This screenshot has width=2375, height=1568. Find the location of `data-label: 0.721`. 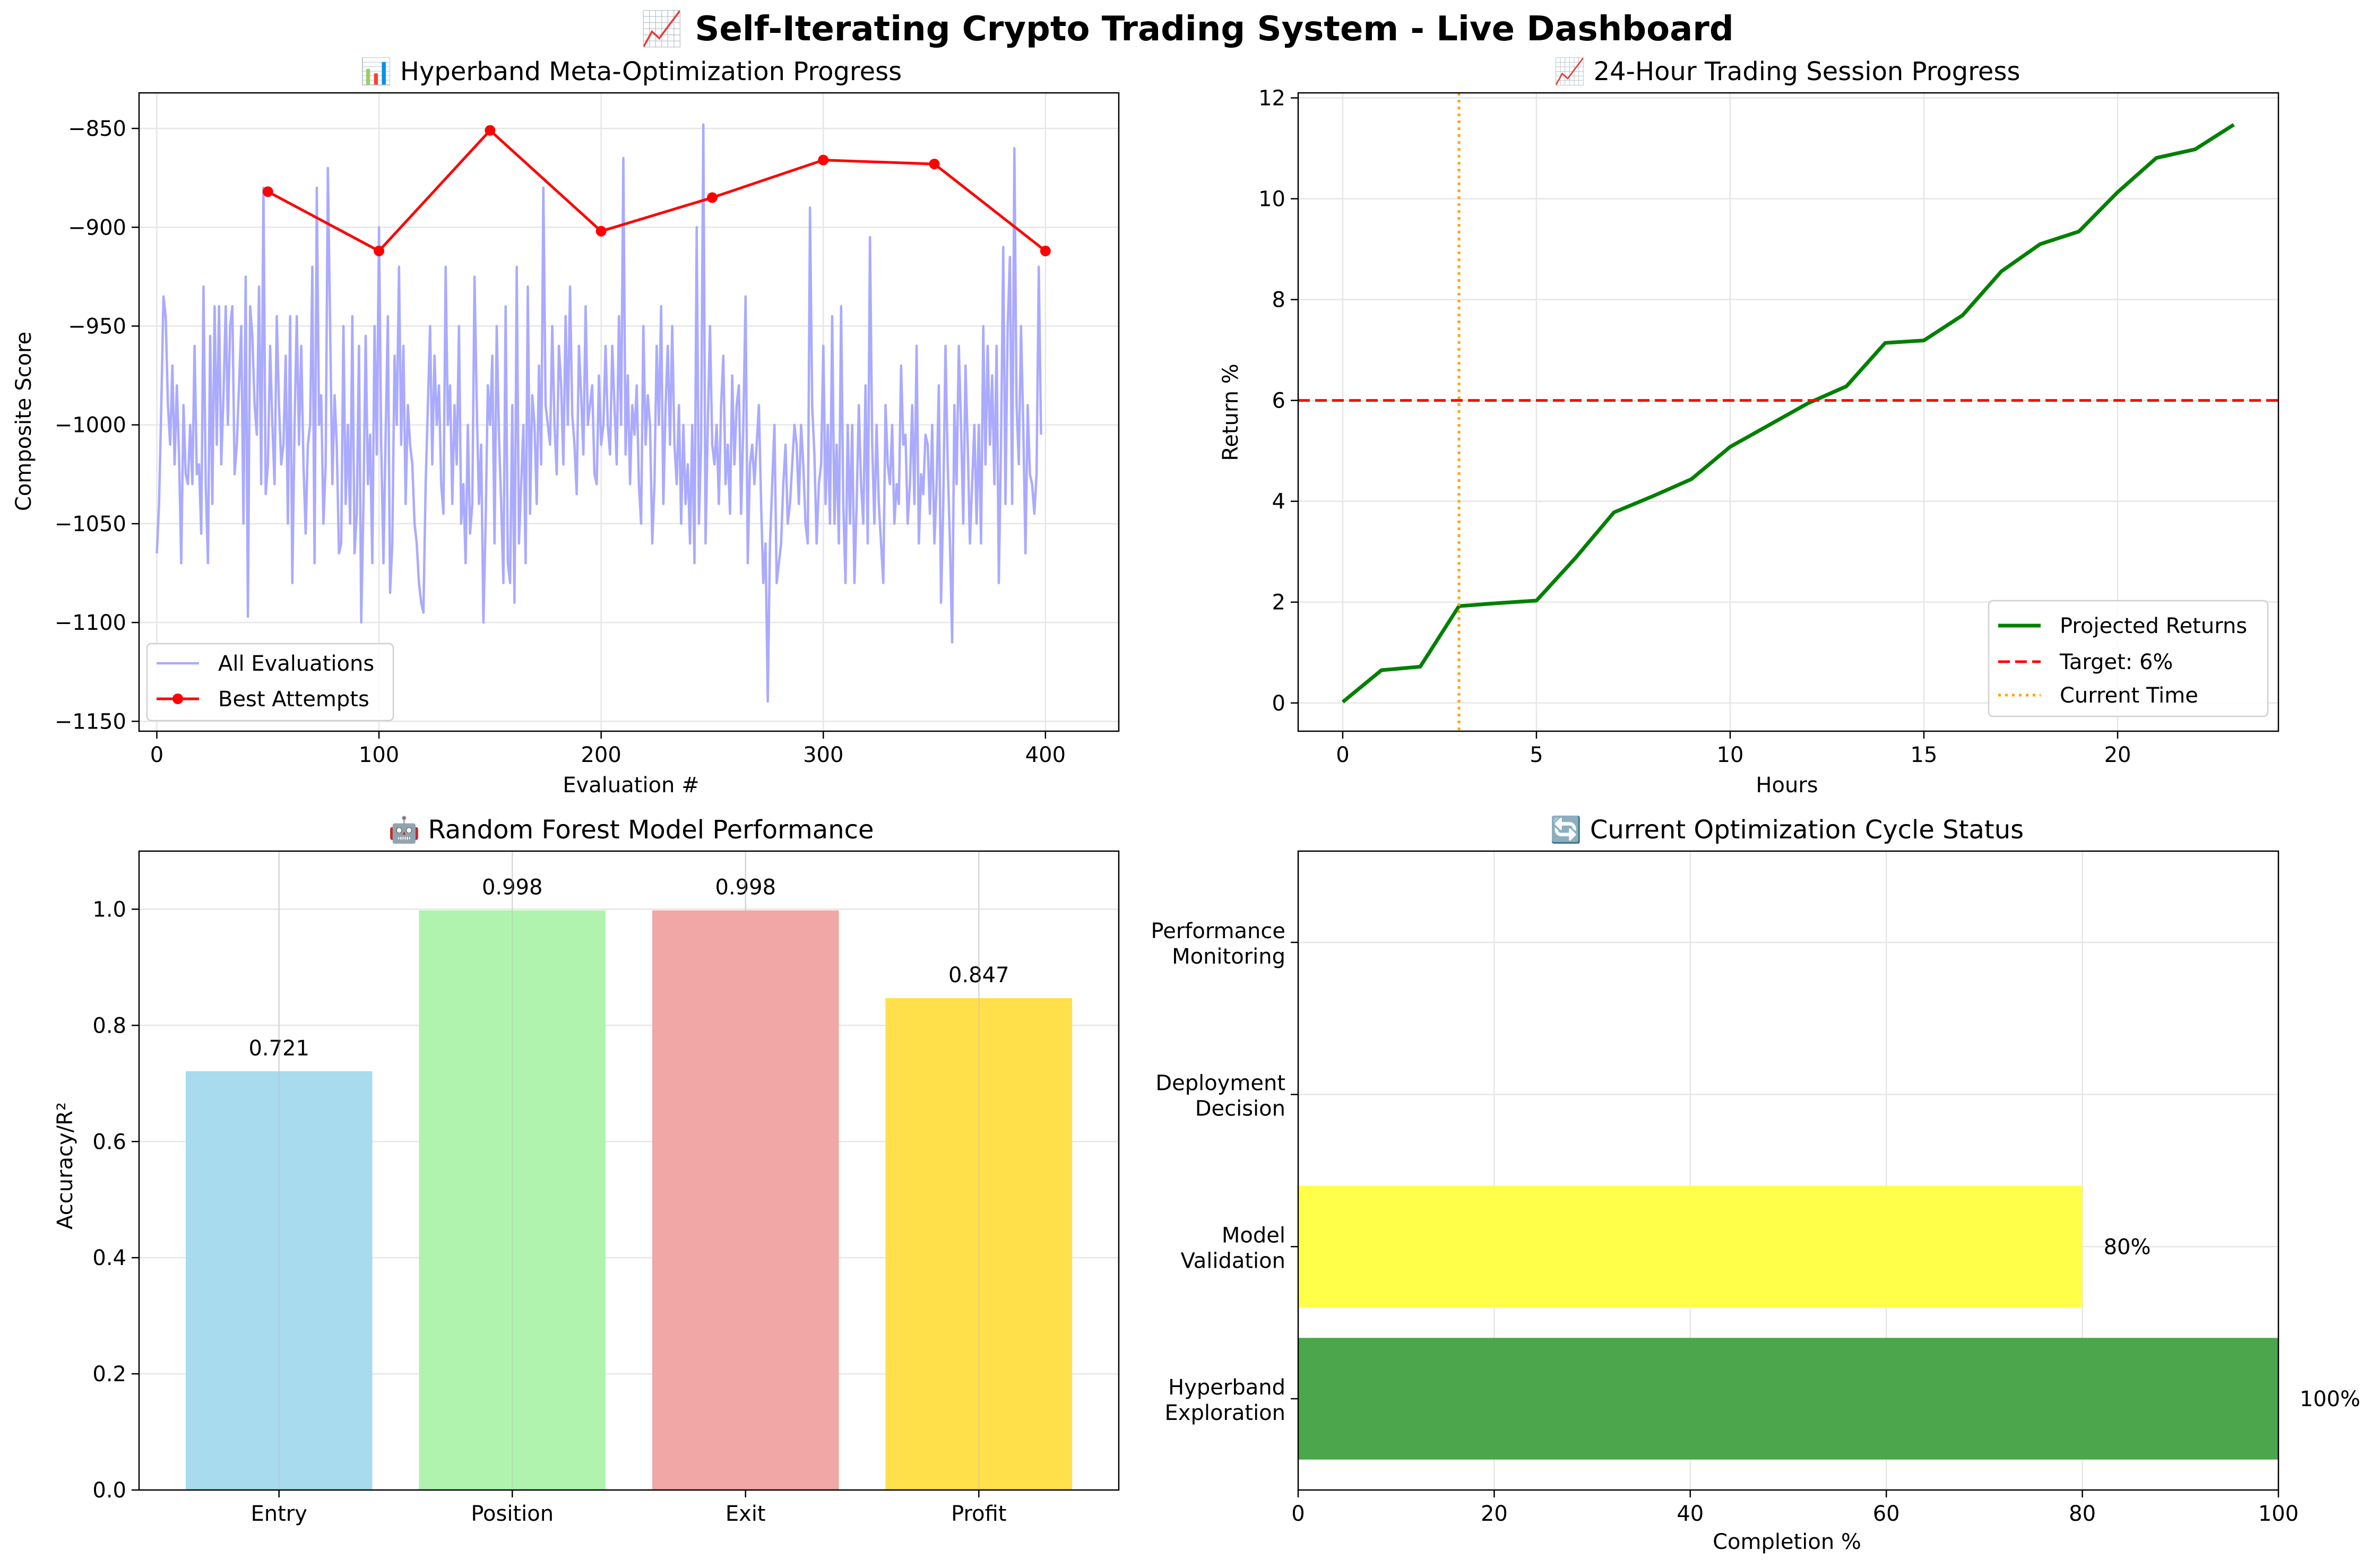

data-label: 0.721 is located at coordinates (279, 1048).